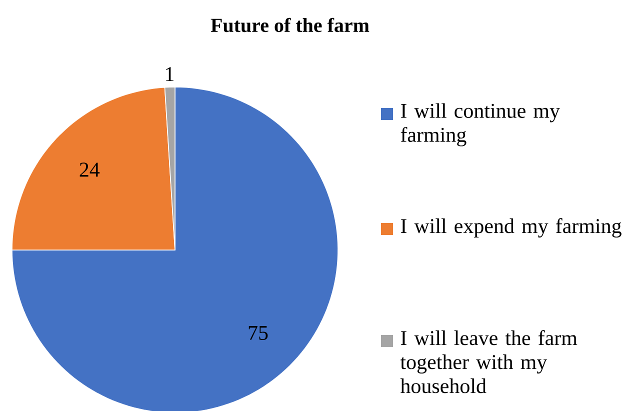 The height and width of the screenshot is (411, 624). I want to click on legend-label: I will expend my farming, so click(511, 228).